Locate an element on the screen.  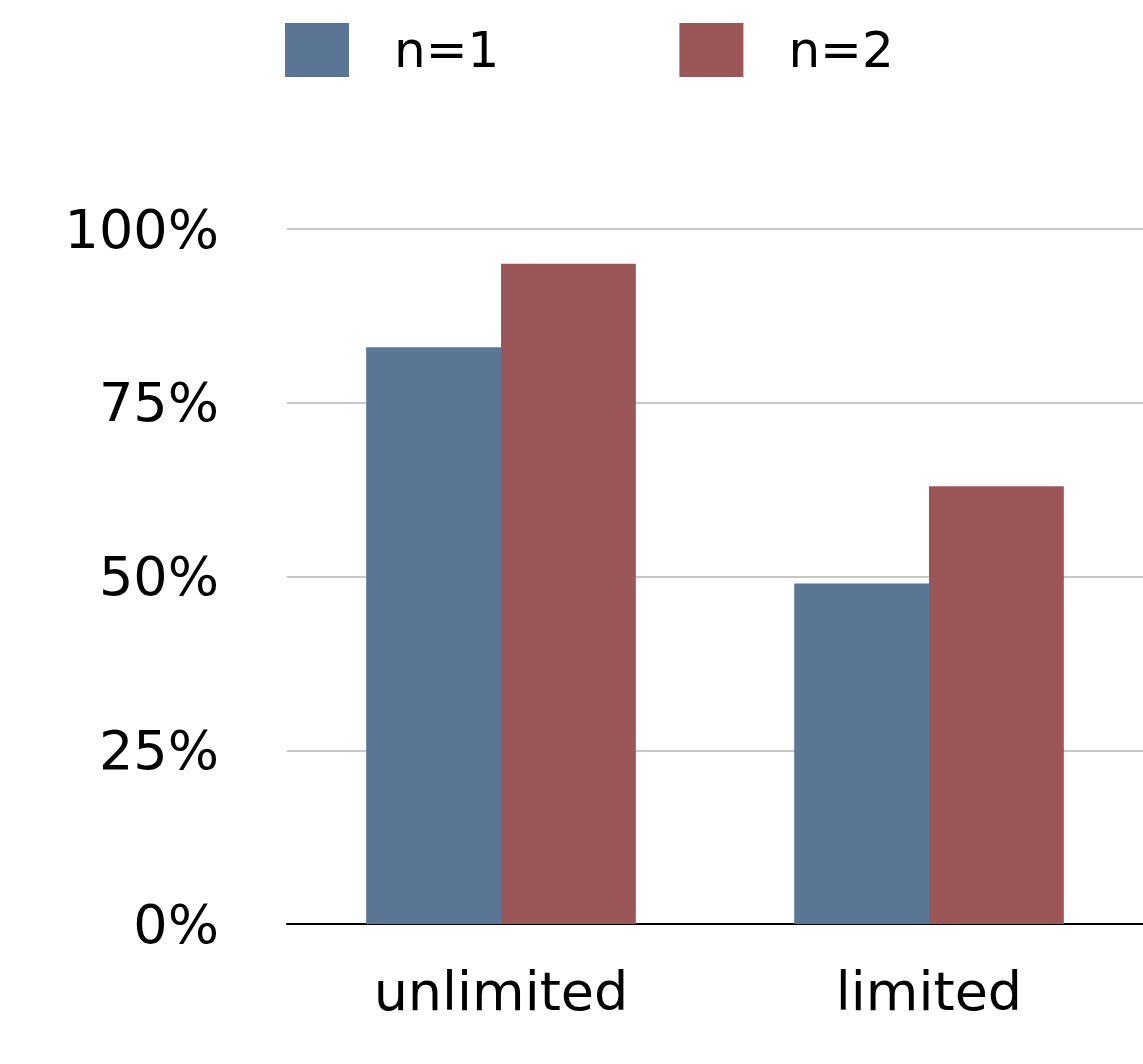
y-tick-label: 75% is located at coordinates (158, 403).